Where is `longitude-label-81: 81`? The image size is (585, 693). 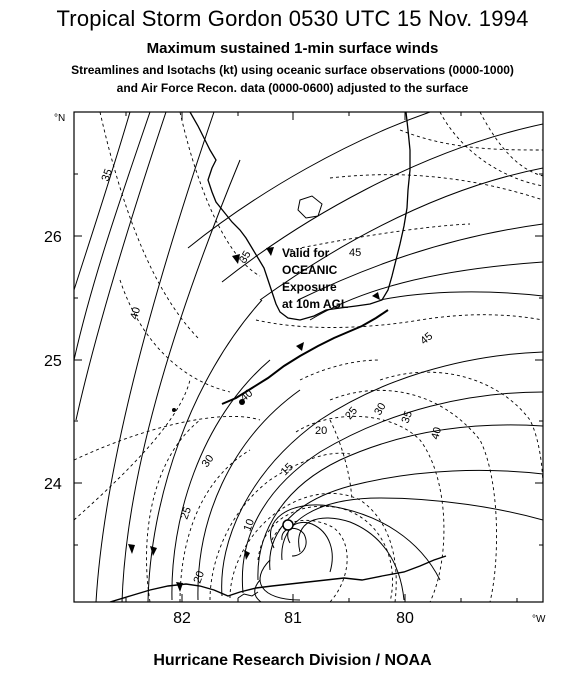 longitude-label-81: 81 is located at coordinates (293, 618).